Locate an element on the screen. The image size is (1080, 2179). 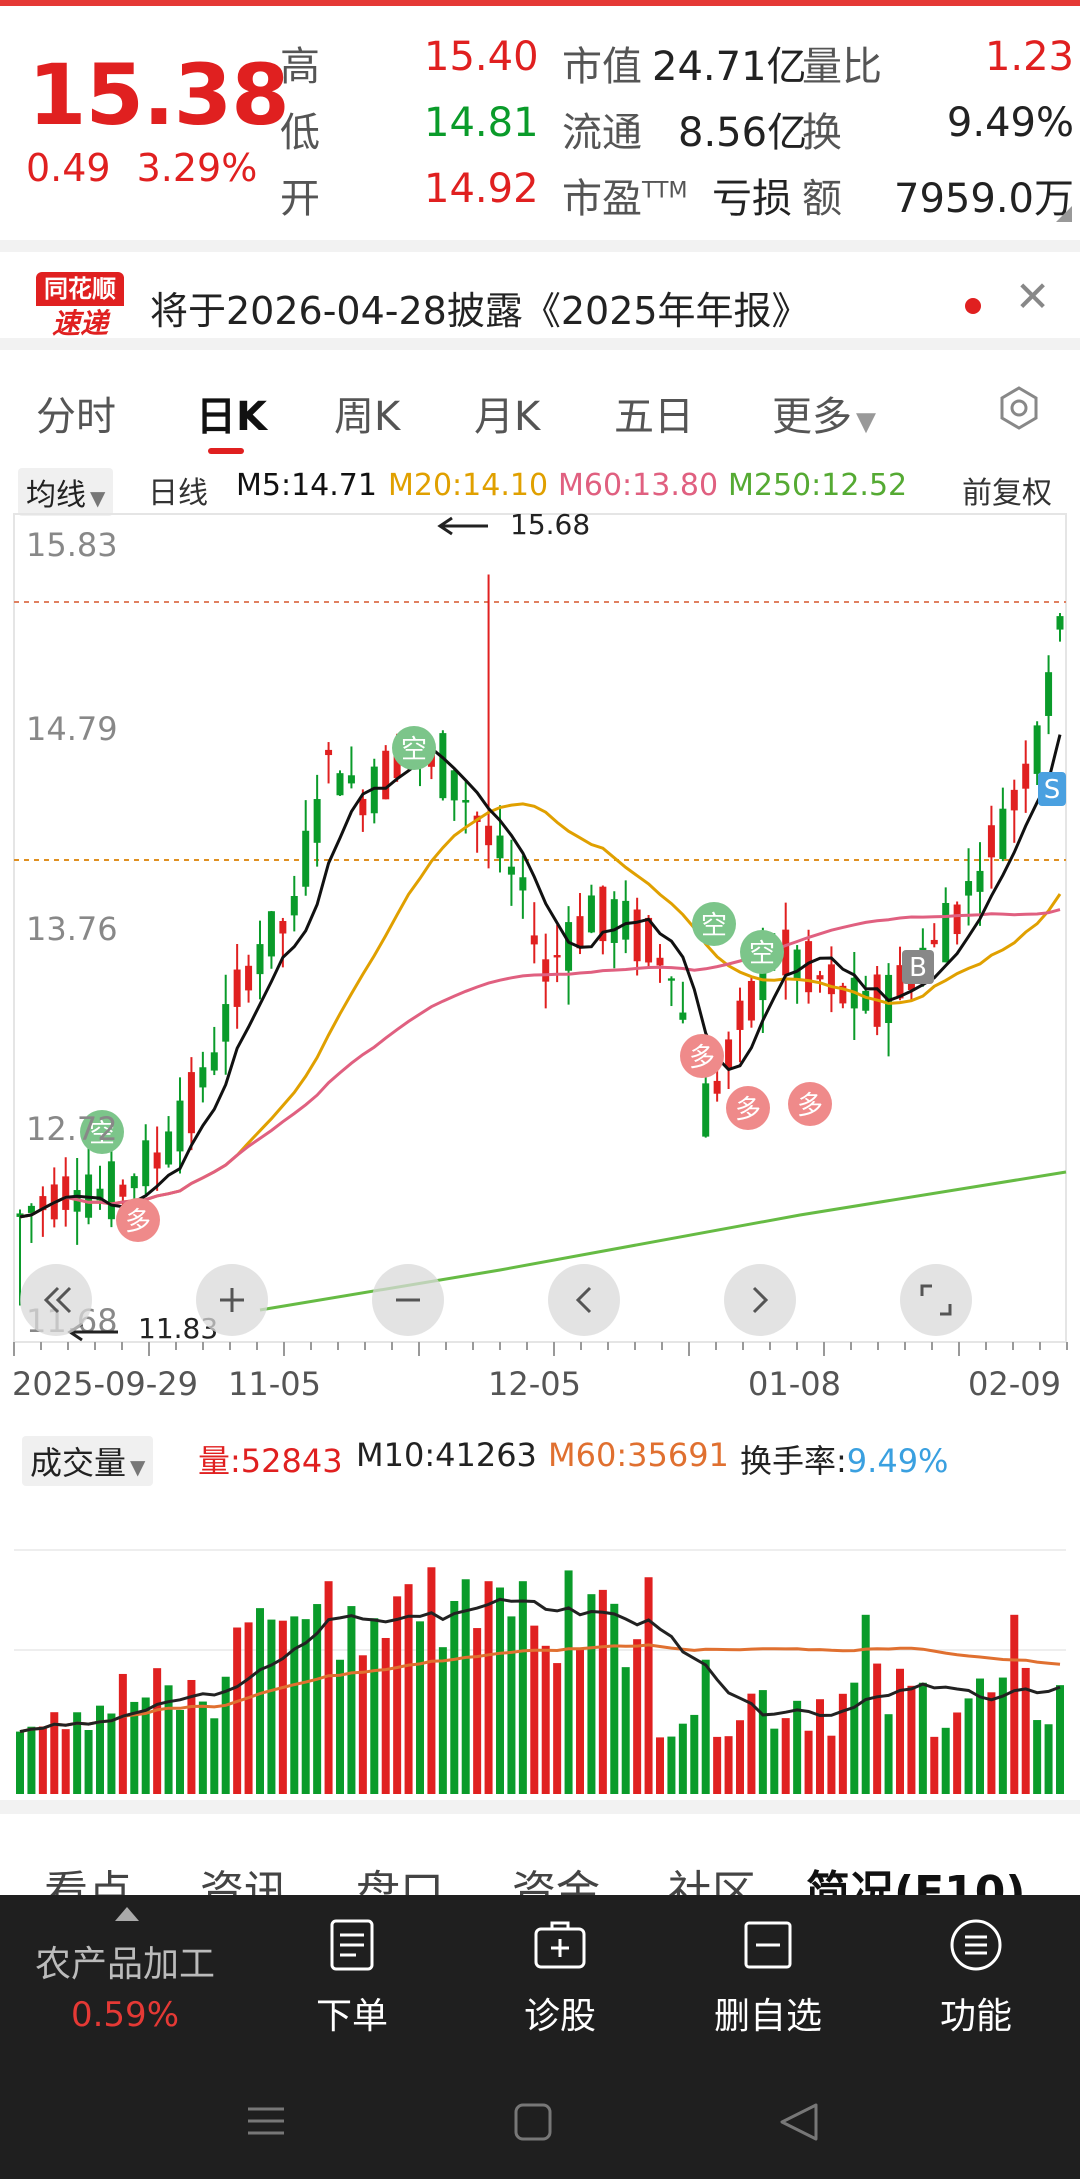
tab-intraday: 分时 is located at coordinates (76, 417).